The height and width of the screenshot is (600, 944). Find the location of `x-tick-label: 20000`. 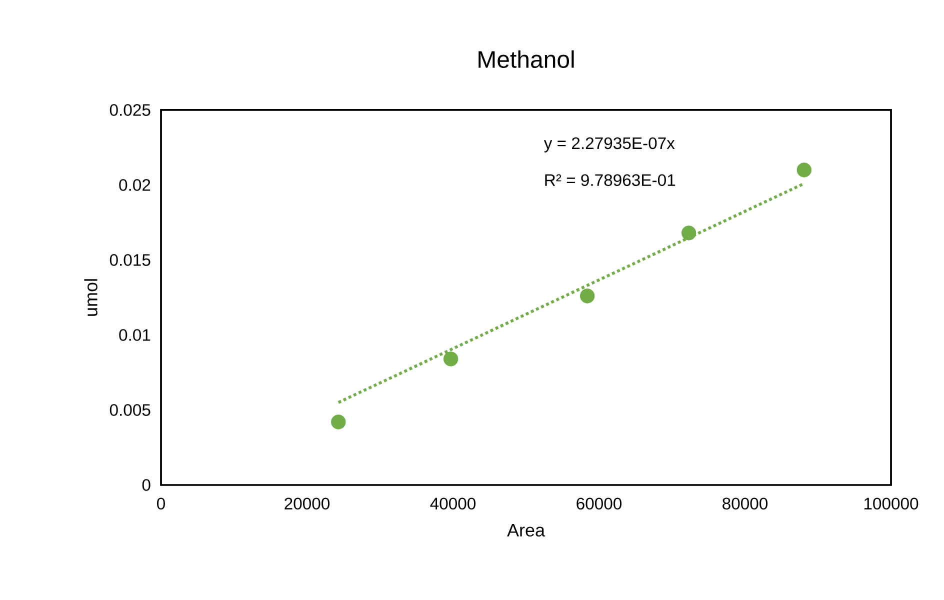

x-tick-label: 20000 is located at coordinates (307, 504).